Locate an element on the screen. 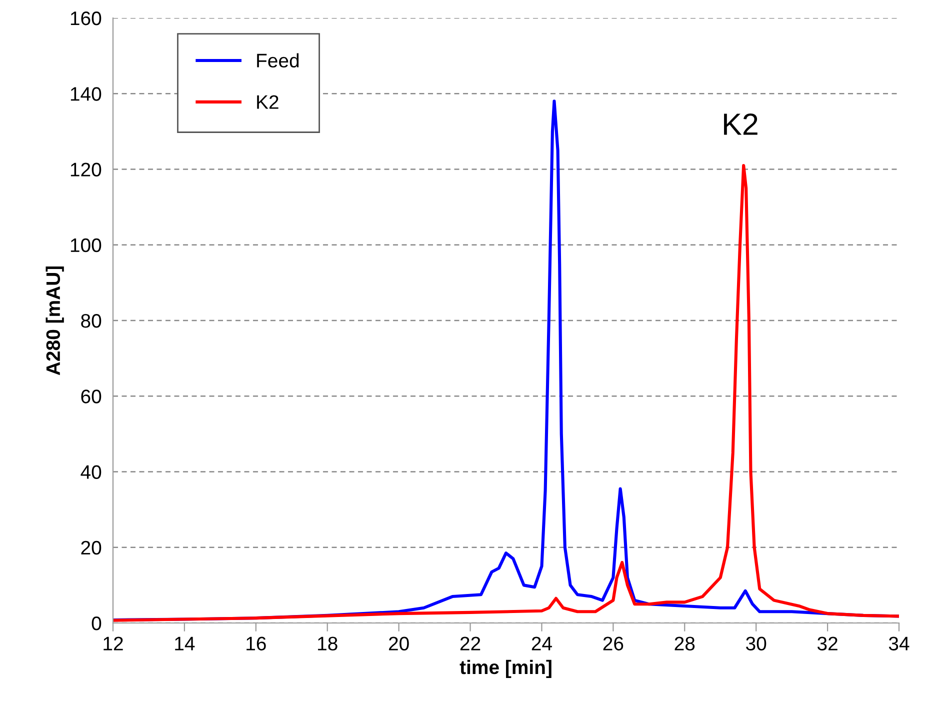  legend-label: K2 is located at coordinates (267, 102).